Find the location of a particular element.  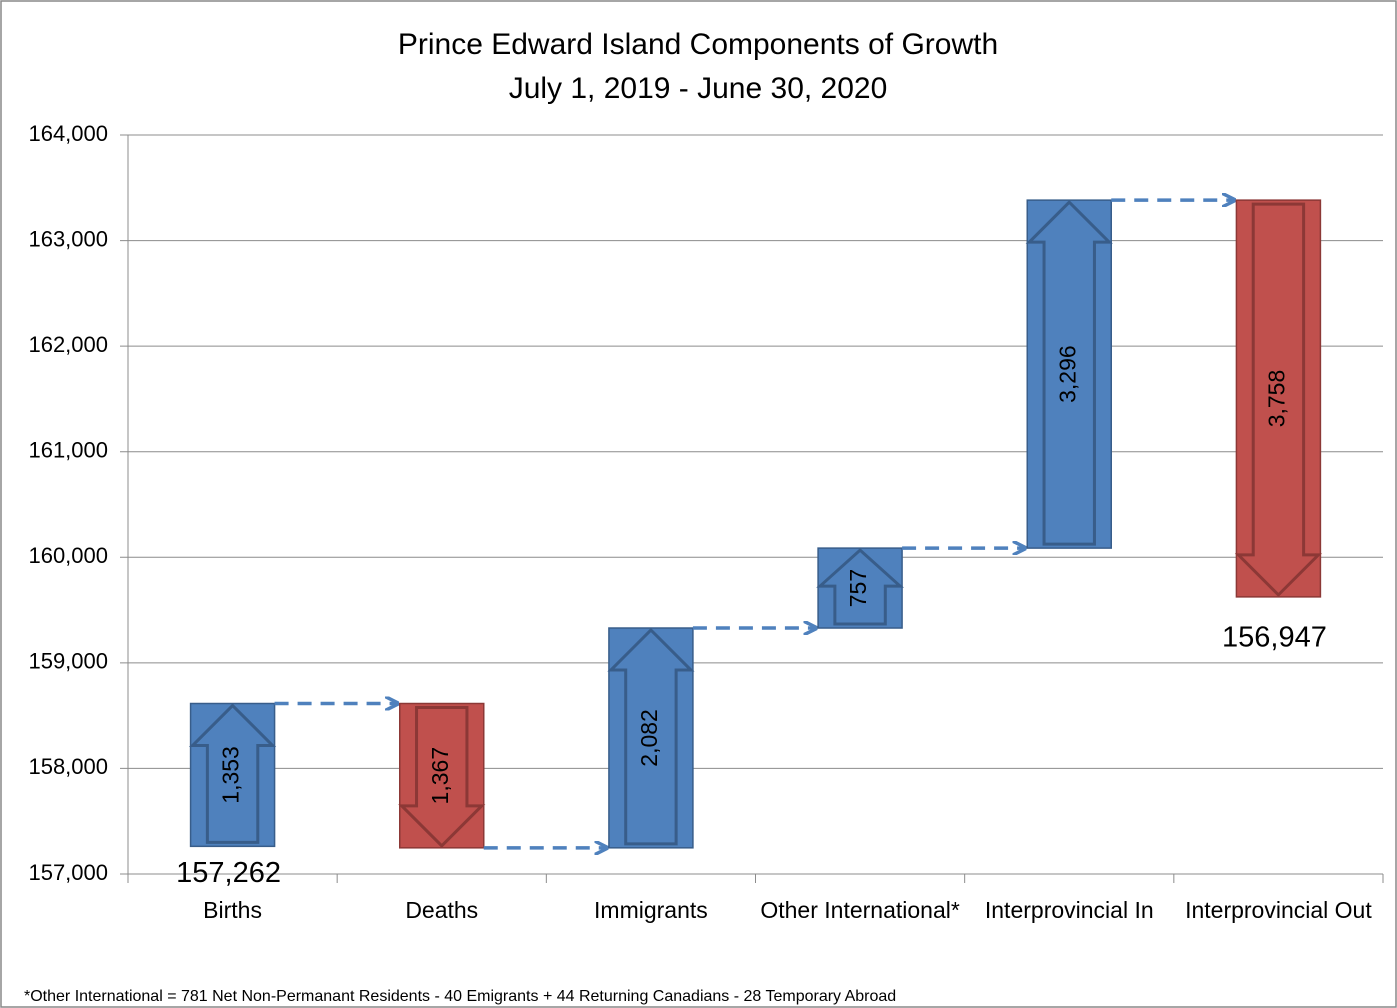

x-tick-label: Deaths is located at coordinates (442, 910).